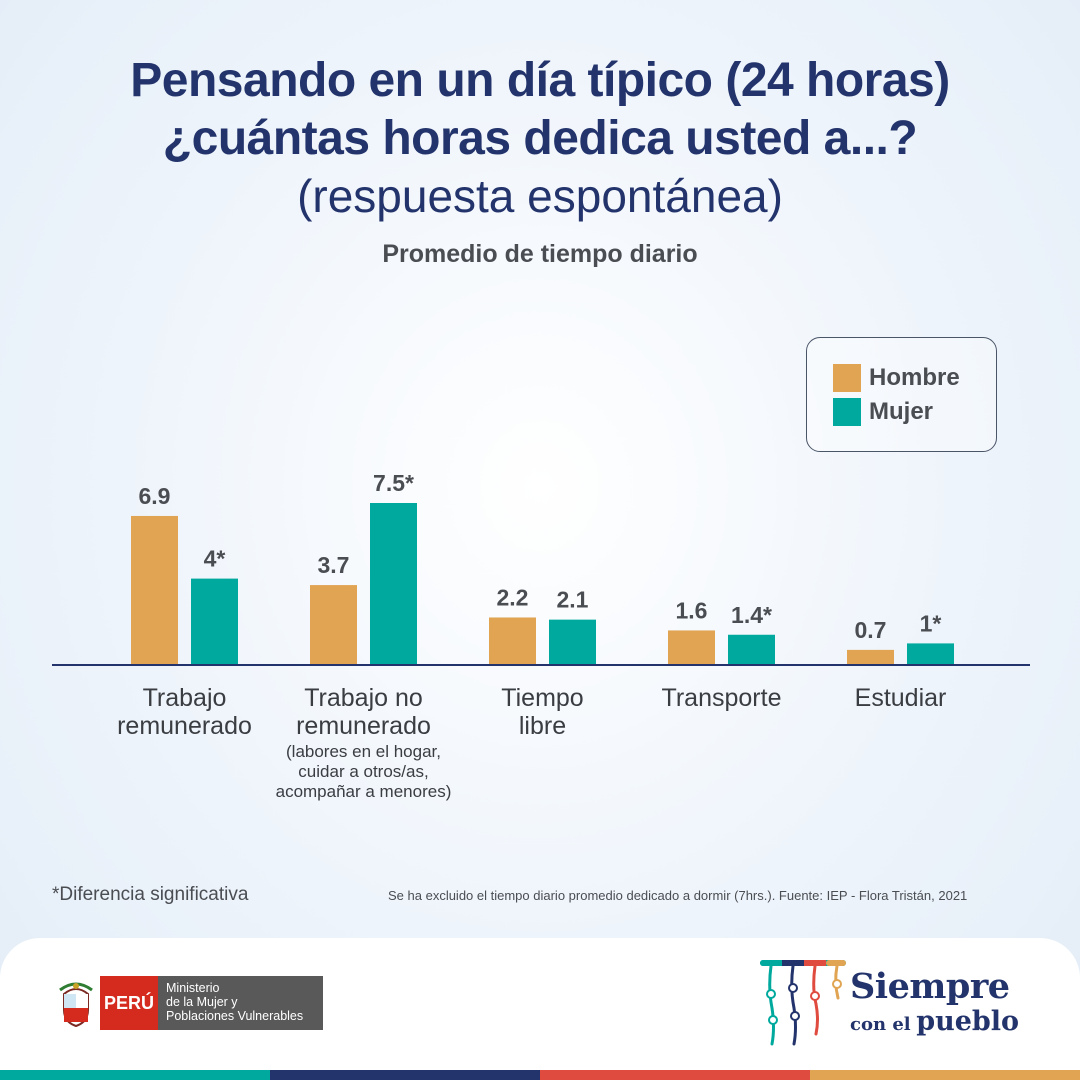 This screenshot has height=1080, width=1080. I want to click on category-label: Trabajo no, so click(363, 698).